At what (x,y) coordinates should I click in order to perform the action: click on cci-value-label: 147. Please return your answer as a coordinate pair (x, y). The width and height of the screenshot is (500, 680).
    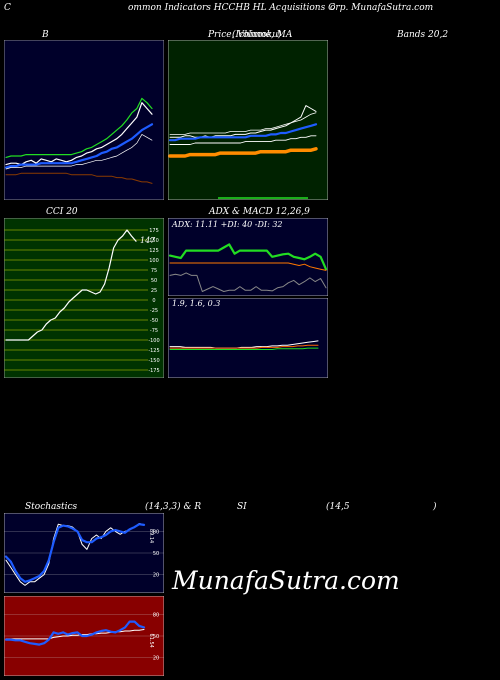
    Looking at the image, I should click on (148, 240).